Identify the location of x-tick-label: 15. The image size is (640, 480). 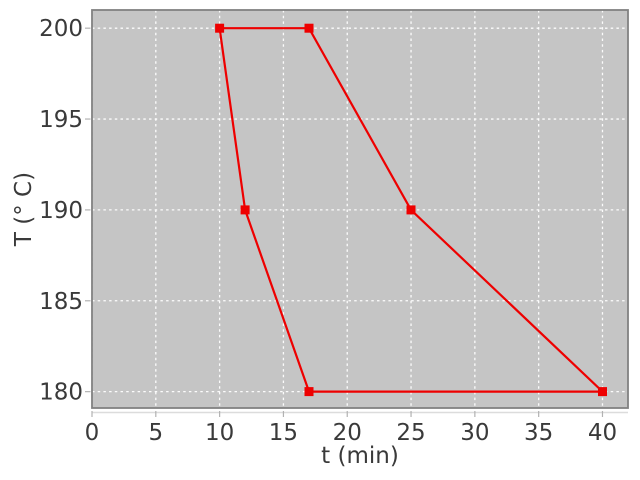
(283, 433).